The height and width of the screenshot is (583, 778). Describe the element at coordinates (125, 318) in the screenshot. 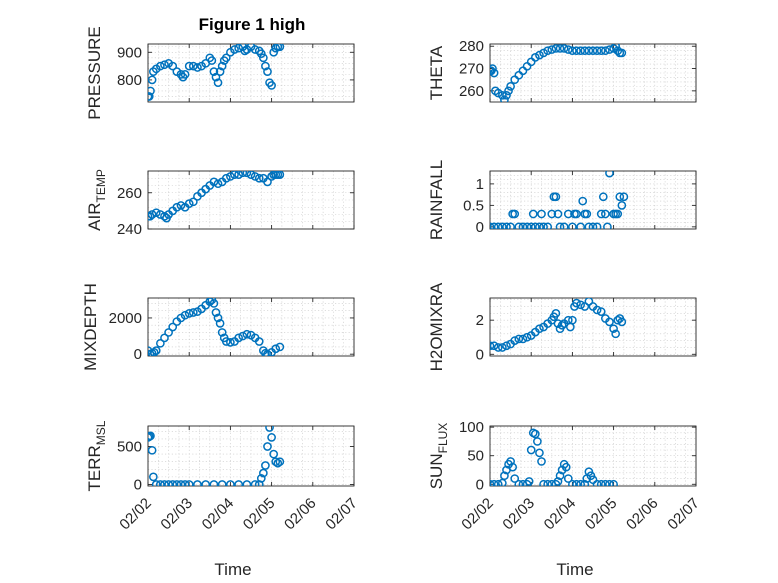

I see `y-tick-label: 2000` at that location.